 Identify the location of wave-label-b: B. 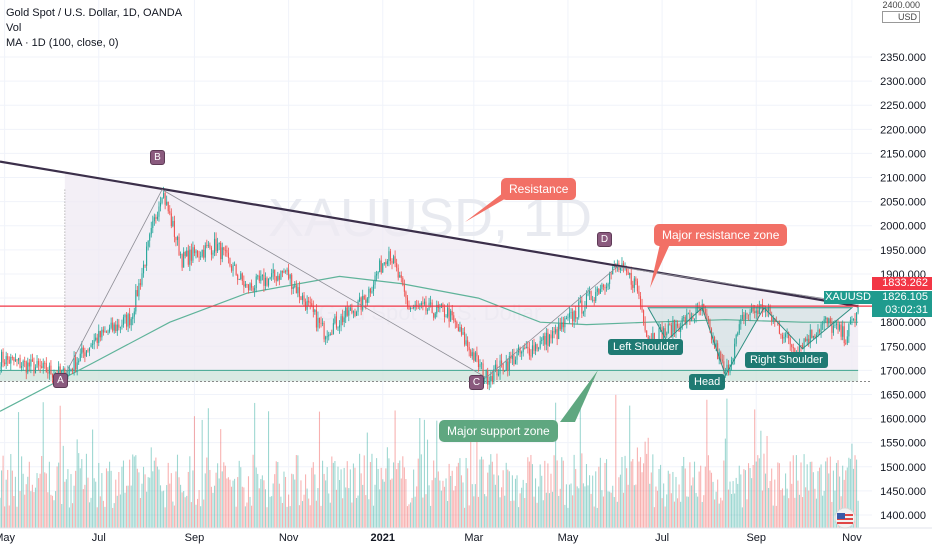
(157, 157).